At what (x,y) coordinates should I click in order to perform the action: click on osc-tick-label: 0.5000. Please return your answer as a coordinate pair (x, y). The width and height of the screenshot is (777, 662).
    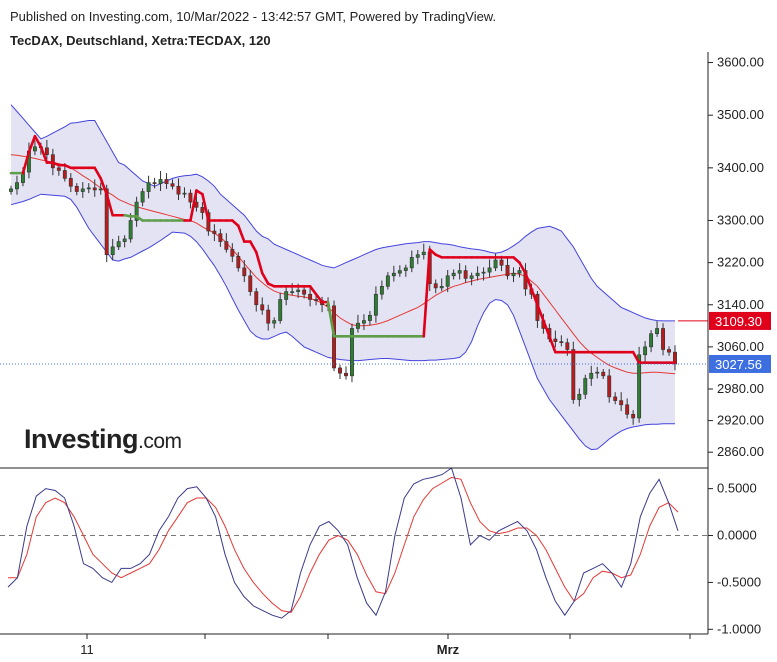
    Looking at the image, I should click on (737, 488).